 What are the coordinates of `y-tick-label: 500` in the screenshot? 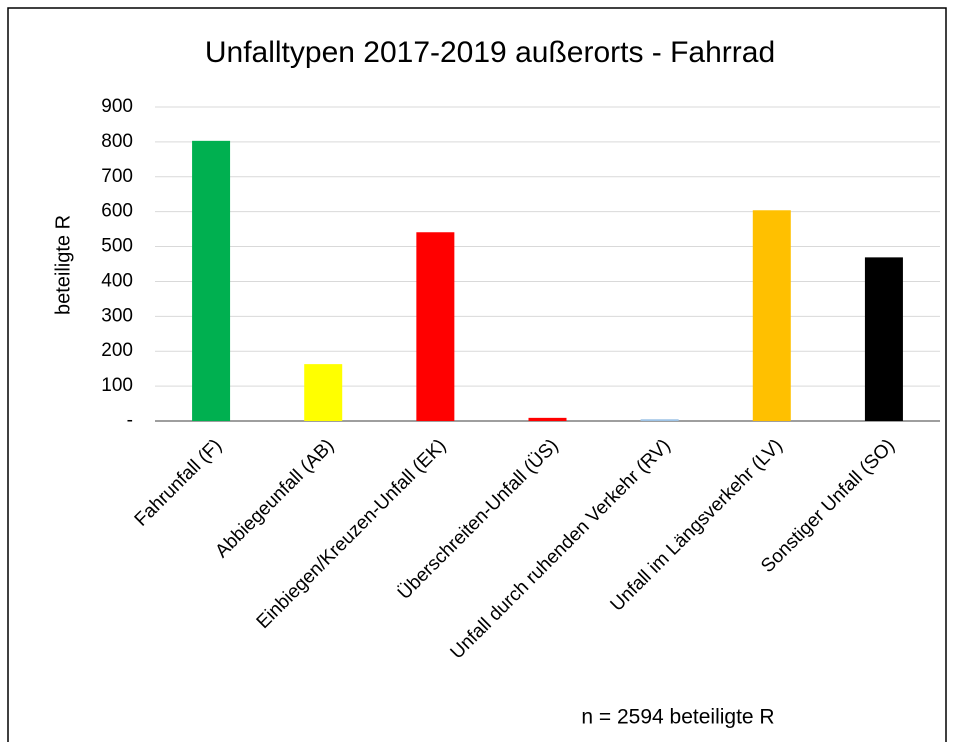 It's located at (117, 246).